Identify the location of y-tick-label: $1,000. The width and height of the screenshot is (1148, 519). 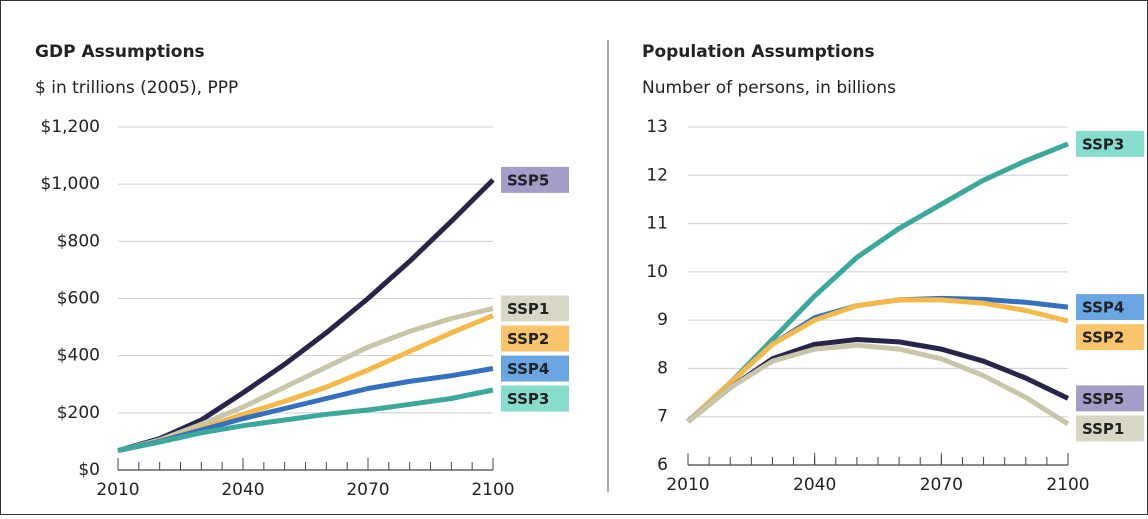
(70, 184).